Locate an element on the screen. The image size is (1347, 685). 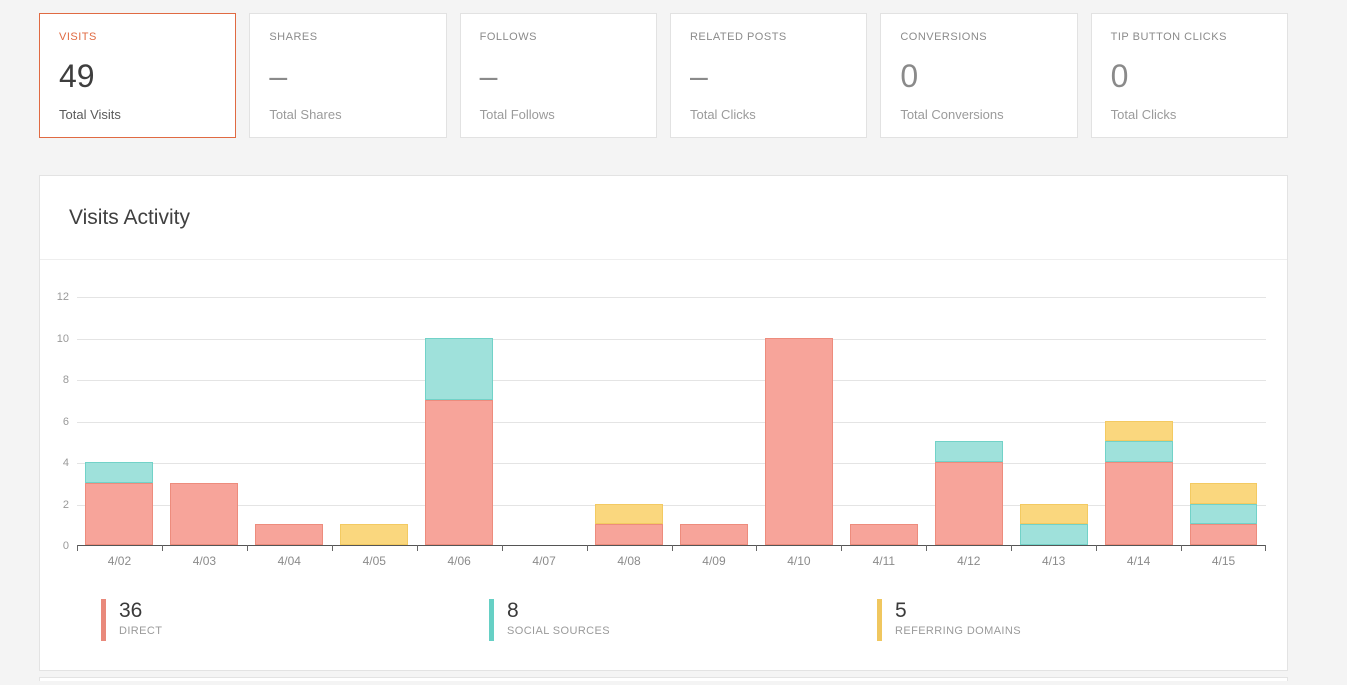
legend-label: REFERRING DOMAINS is located at coordinates (958, 631).